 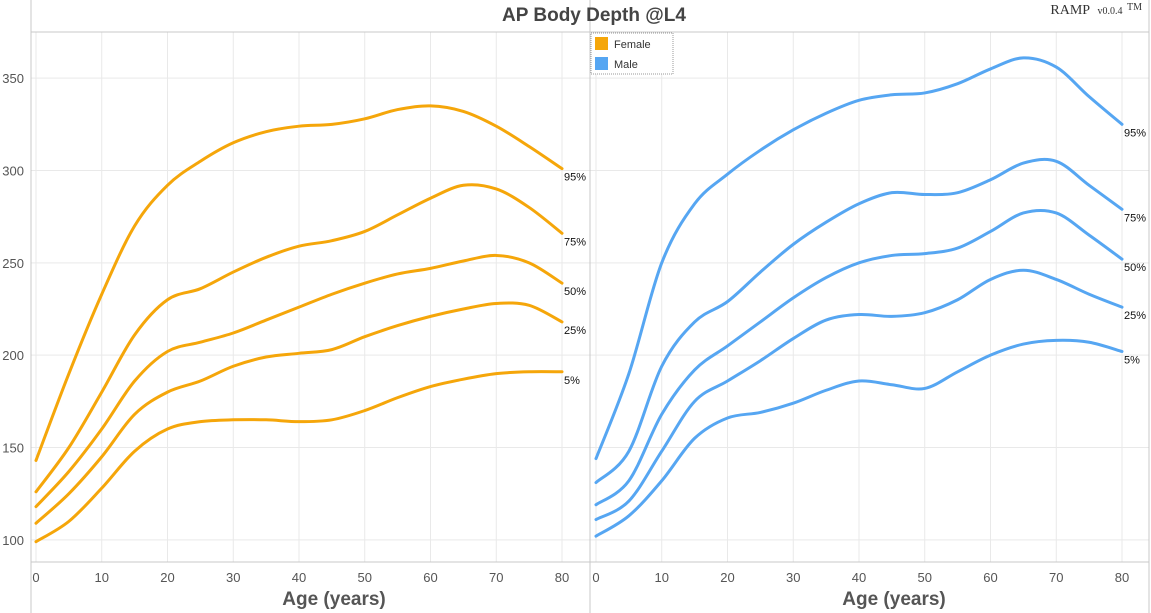 What do you see at coordinates (13, 355) in the screenshot?
I see `y-tick-label-200: 200` at bounding box center [13, 355].